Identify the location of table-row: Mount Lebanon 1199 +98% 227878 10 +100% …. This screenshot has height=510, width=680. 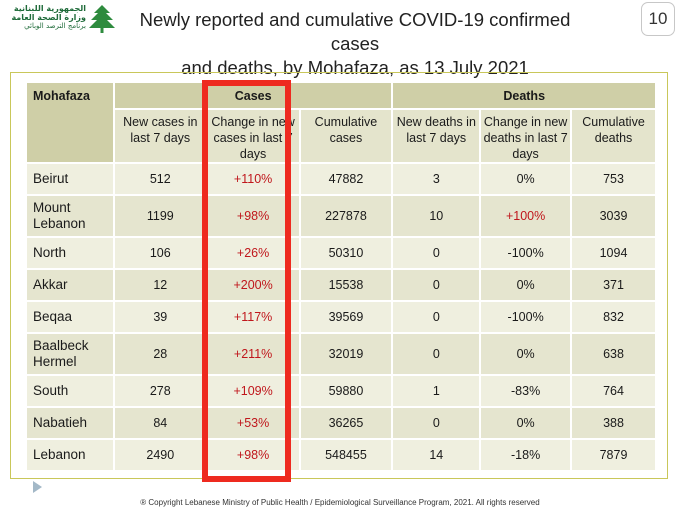
(342, 216).